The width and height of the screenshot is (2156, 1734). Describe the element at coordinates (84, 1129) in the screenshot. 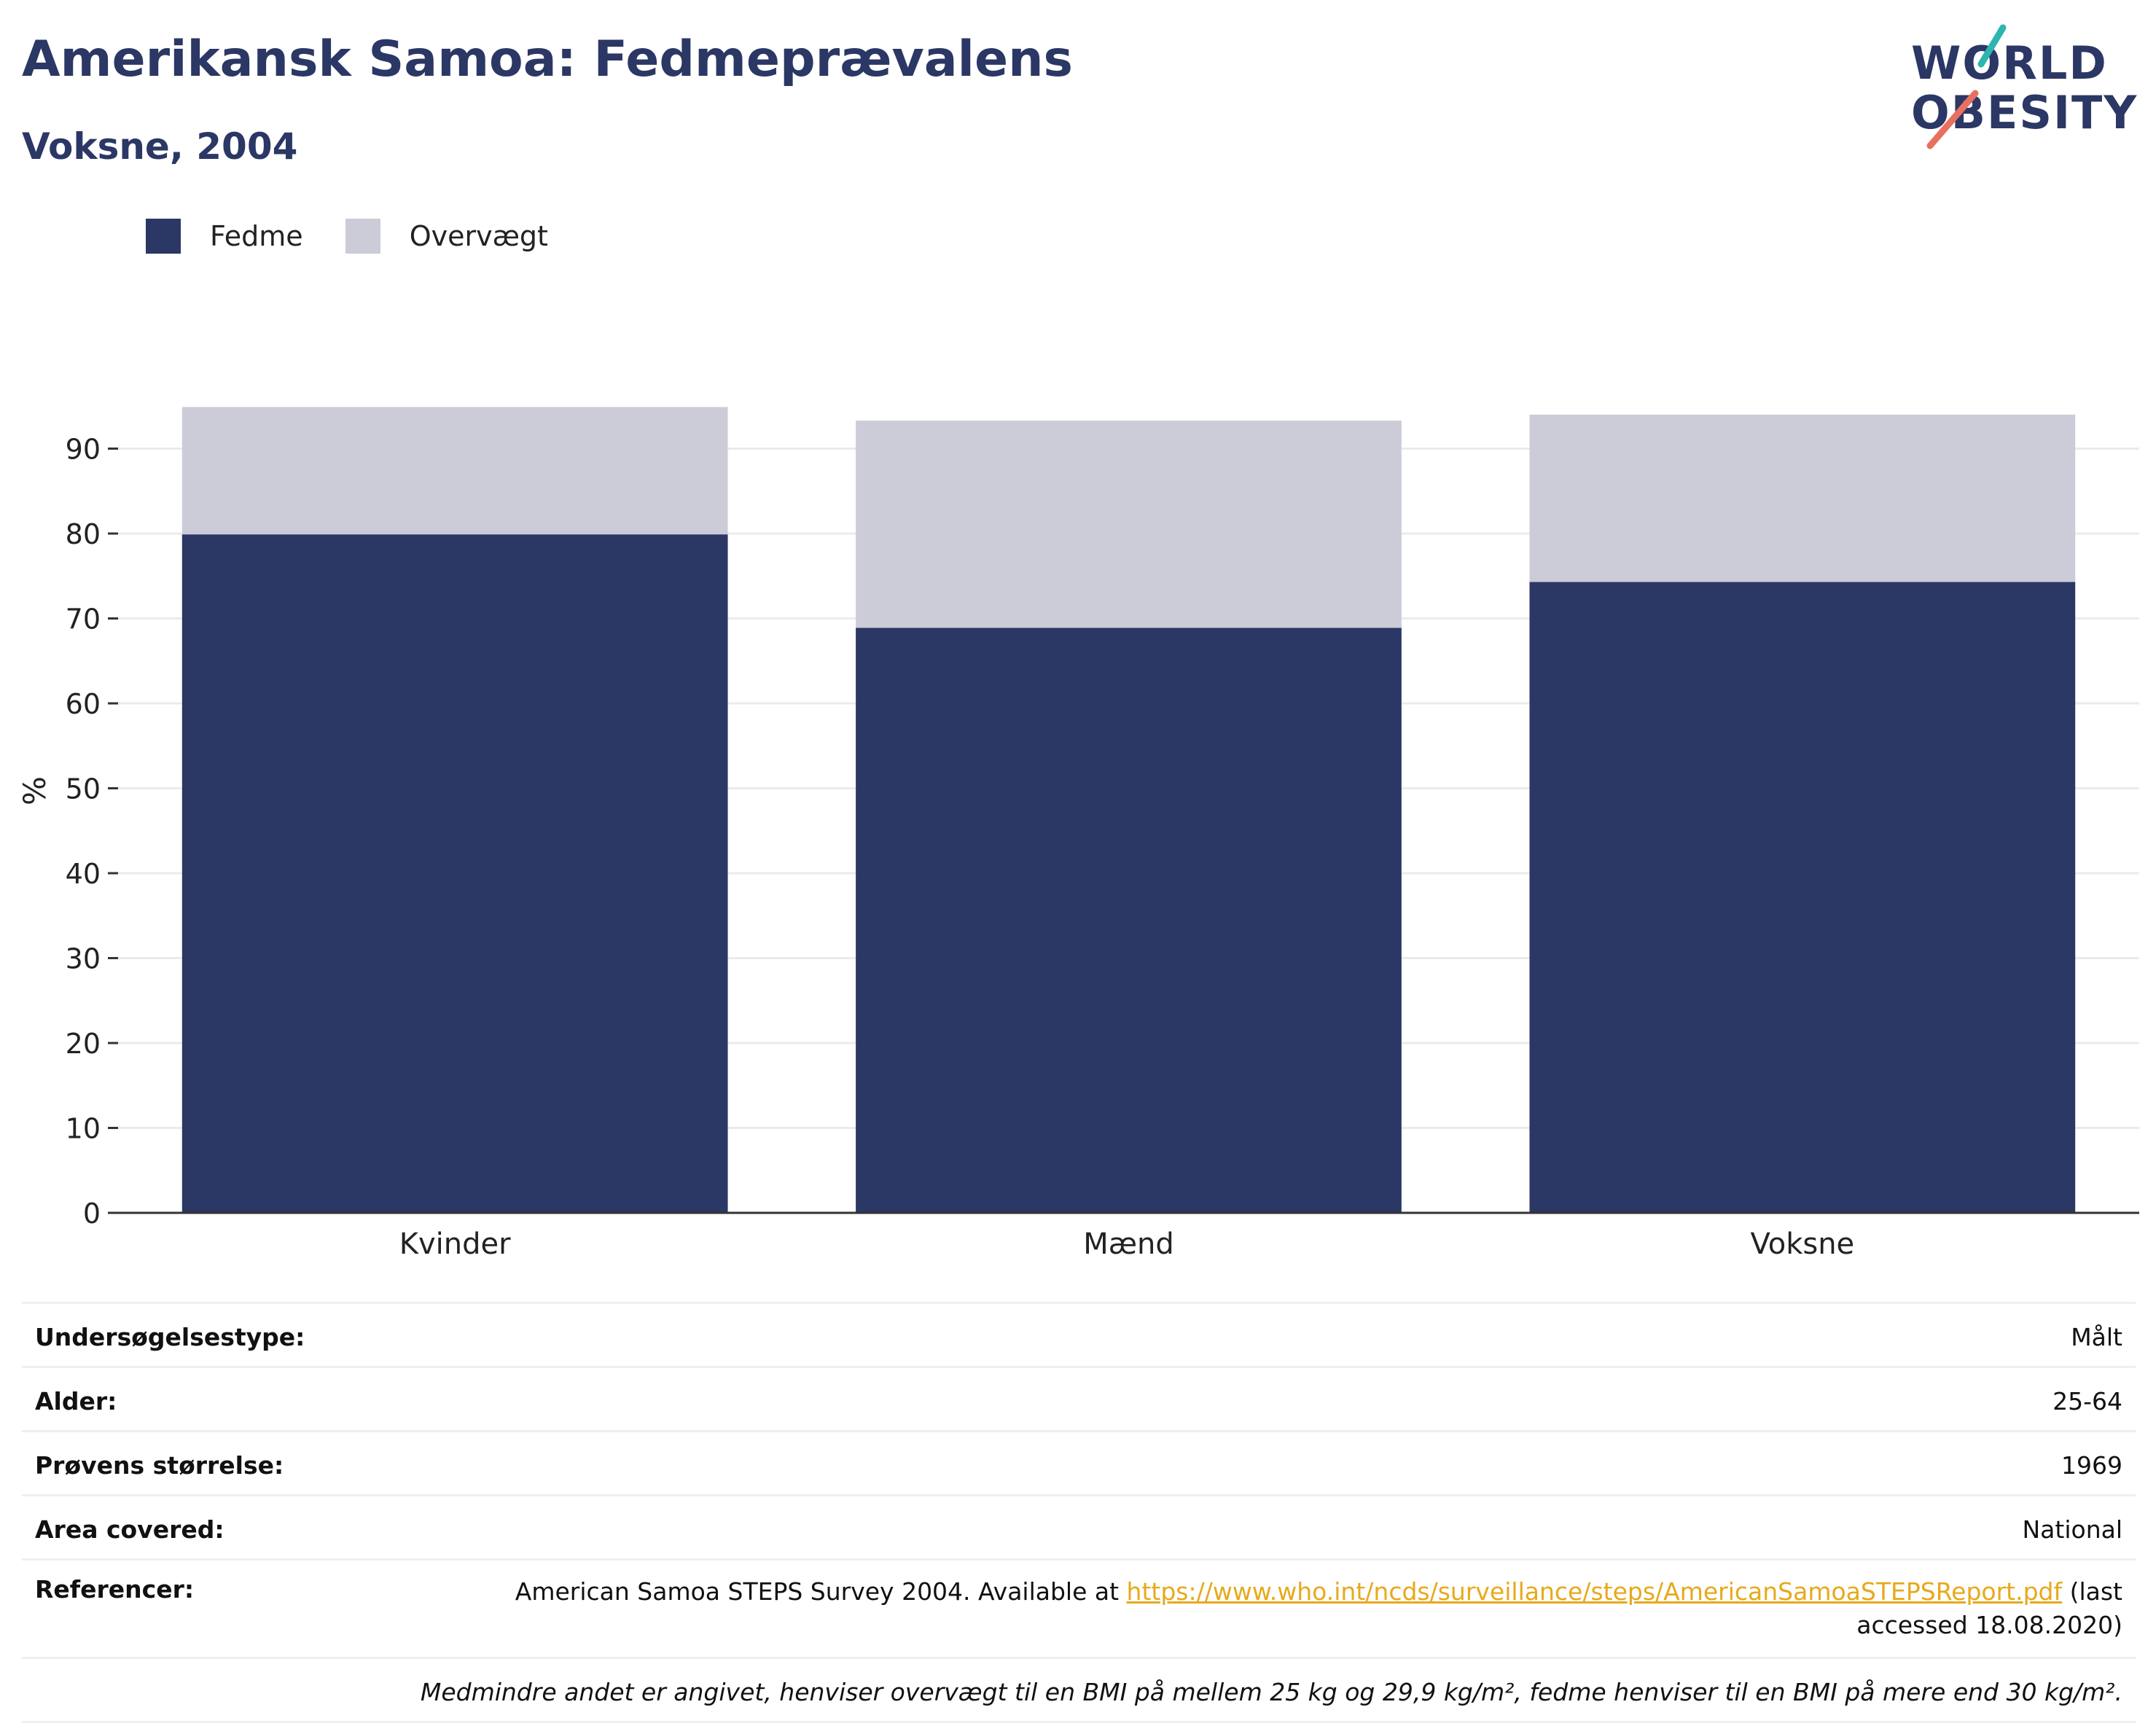

I see `y-tick-label: 10` at that location.